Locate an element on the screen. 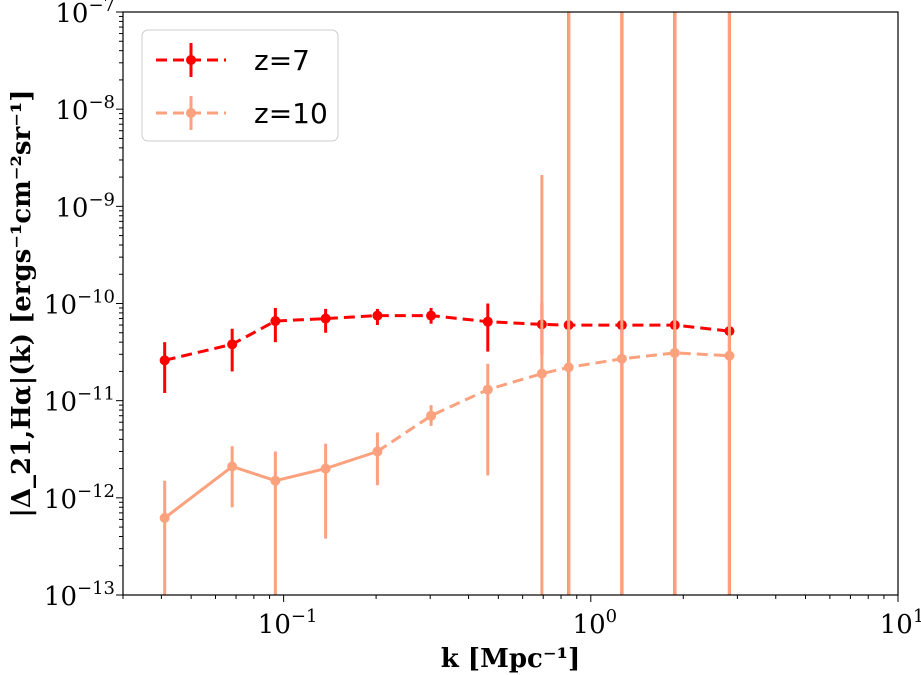 Image resolution: width=921 pixels, height=675 pixels. legend: z=7 z=10 is located at coordinates (240, 85).